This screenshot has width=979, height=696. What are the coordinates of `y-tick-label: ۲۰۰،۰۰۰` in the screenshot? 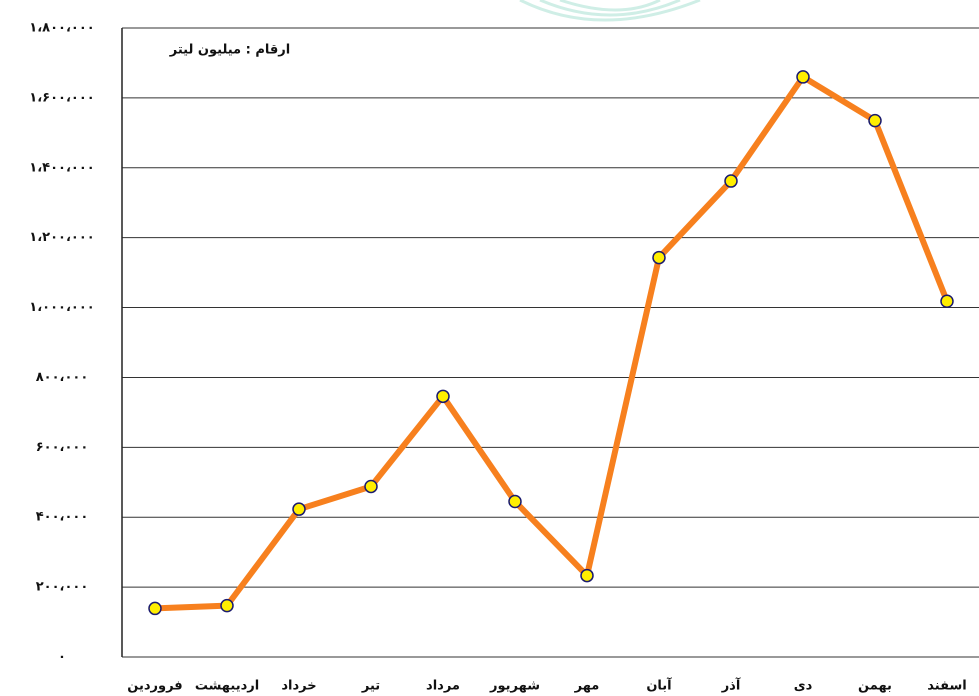 It's located at (62, 587).